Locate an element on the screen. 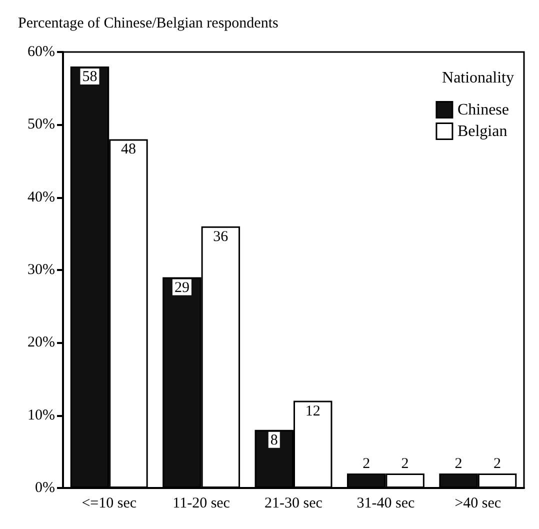 Image resolution: width=539 pixels, height=529 pixels. x-tick-label: >40 sec is located at coordinates (478, 504).